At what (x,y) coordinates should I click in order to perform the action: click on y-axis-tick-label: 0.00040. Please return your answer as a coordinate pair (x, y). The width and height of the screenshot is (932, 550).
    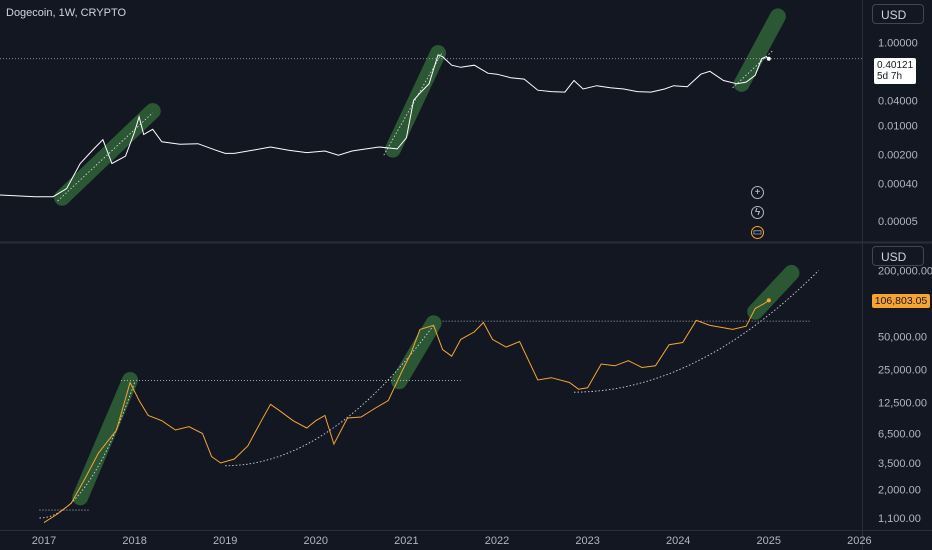
    Looking at the image, I should click on (898, 184).